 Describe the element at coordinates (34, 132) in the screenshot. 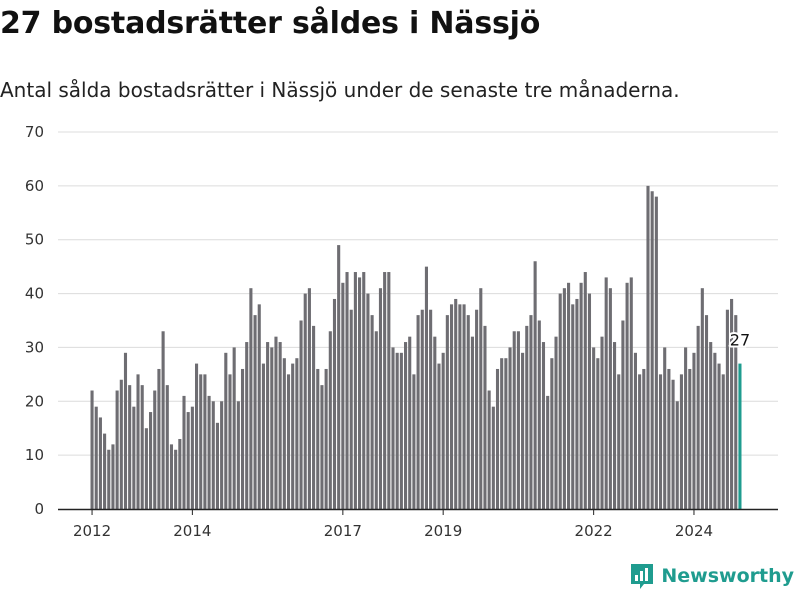

I see `y-tick-label: 70` at that location.